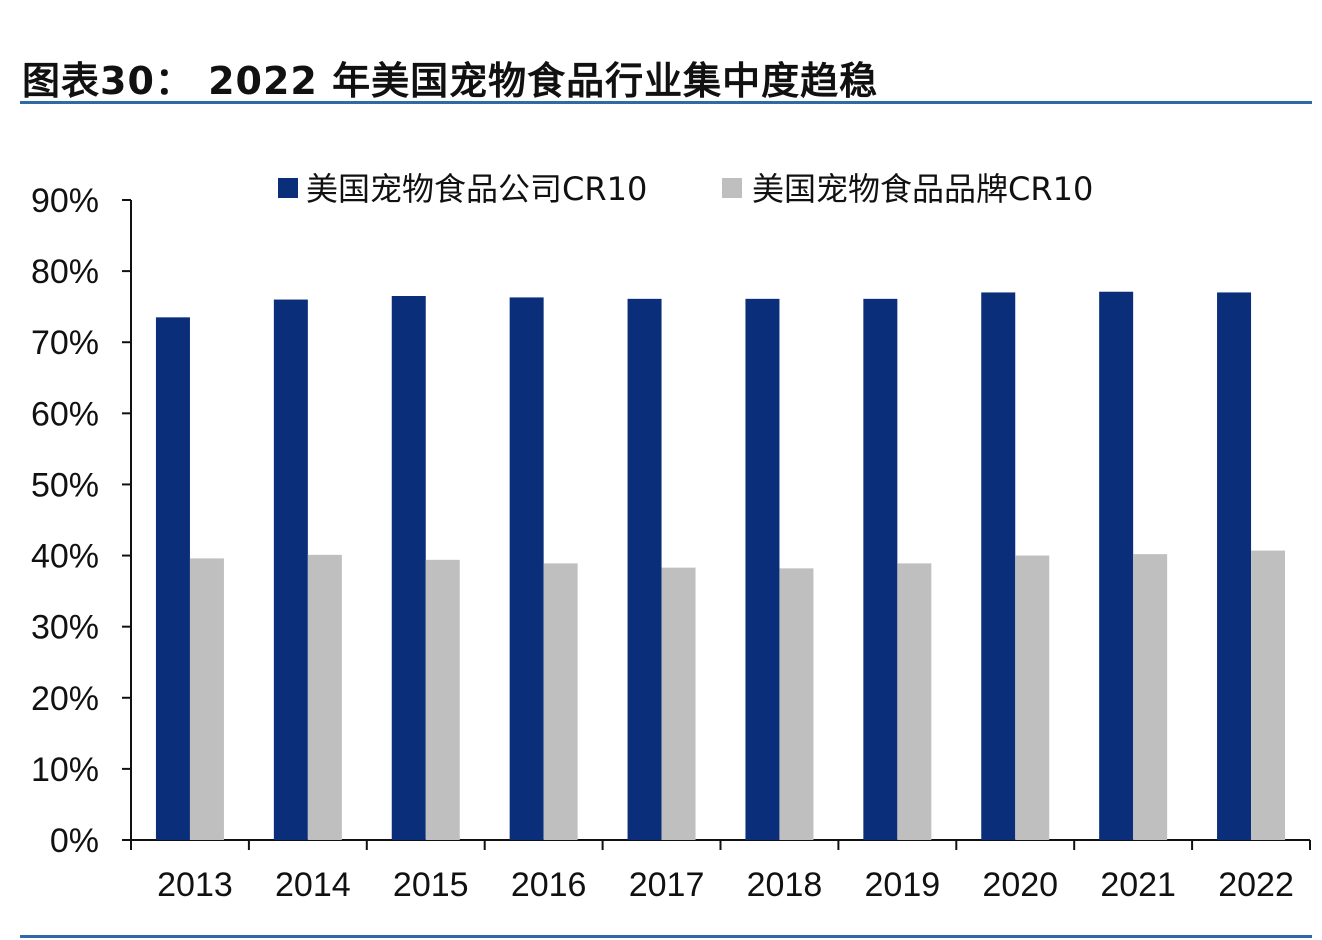  Describe the element at coordinates (195, 885) in the screenshot. I see `x-tick-label: 2013` at that location.